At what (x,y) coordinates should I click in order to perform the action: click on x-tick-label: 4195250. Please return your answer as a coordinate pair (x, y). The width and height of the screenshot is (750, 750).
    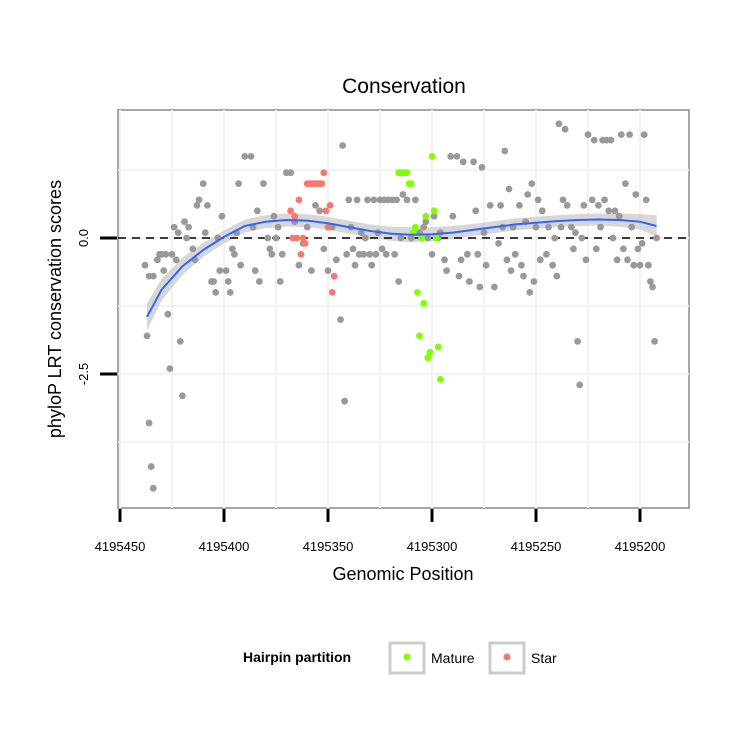
    Looking at the image, I should click on (536, 546).